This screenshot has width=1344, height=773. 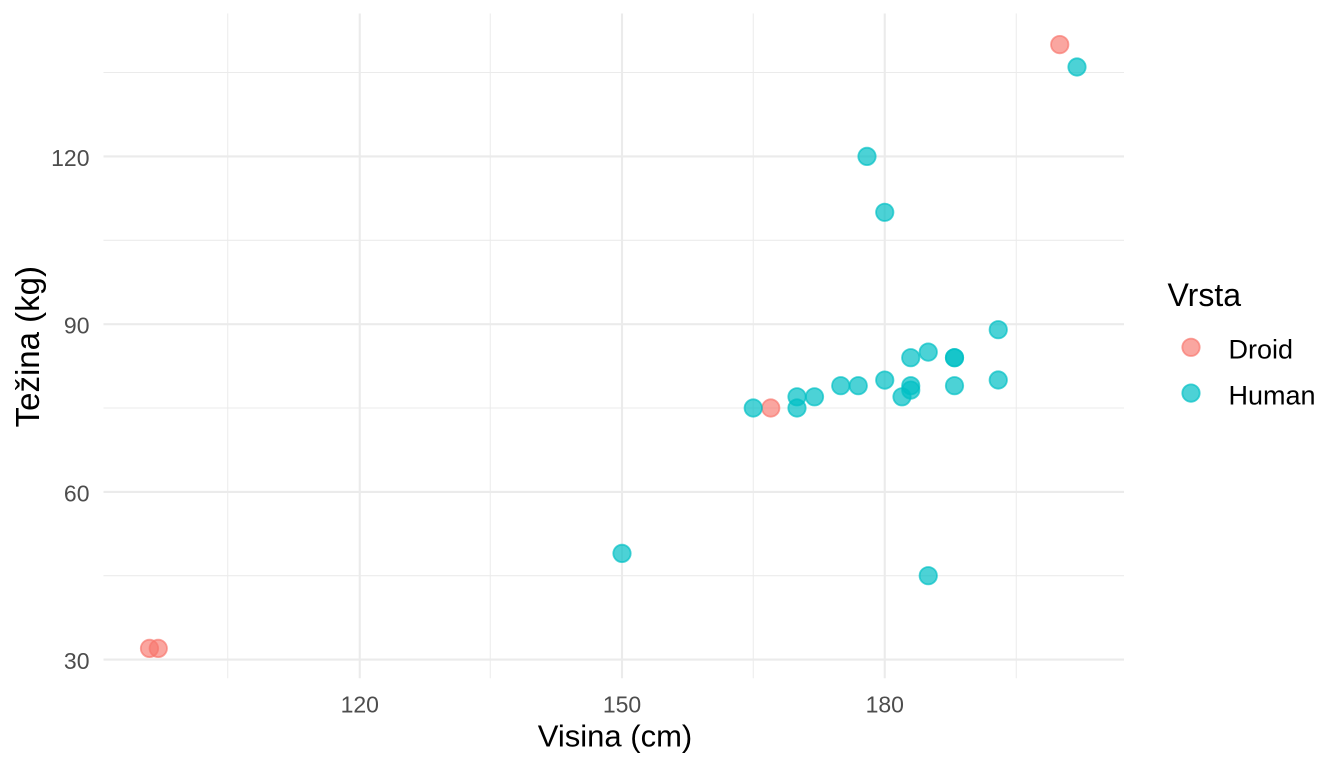 I want to click on svg-text: Visina (cm), so click(x=615, y=736).